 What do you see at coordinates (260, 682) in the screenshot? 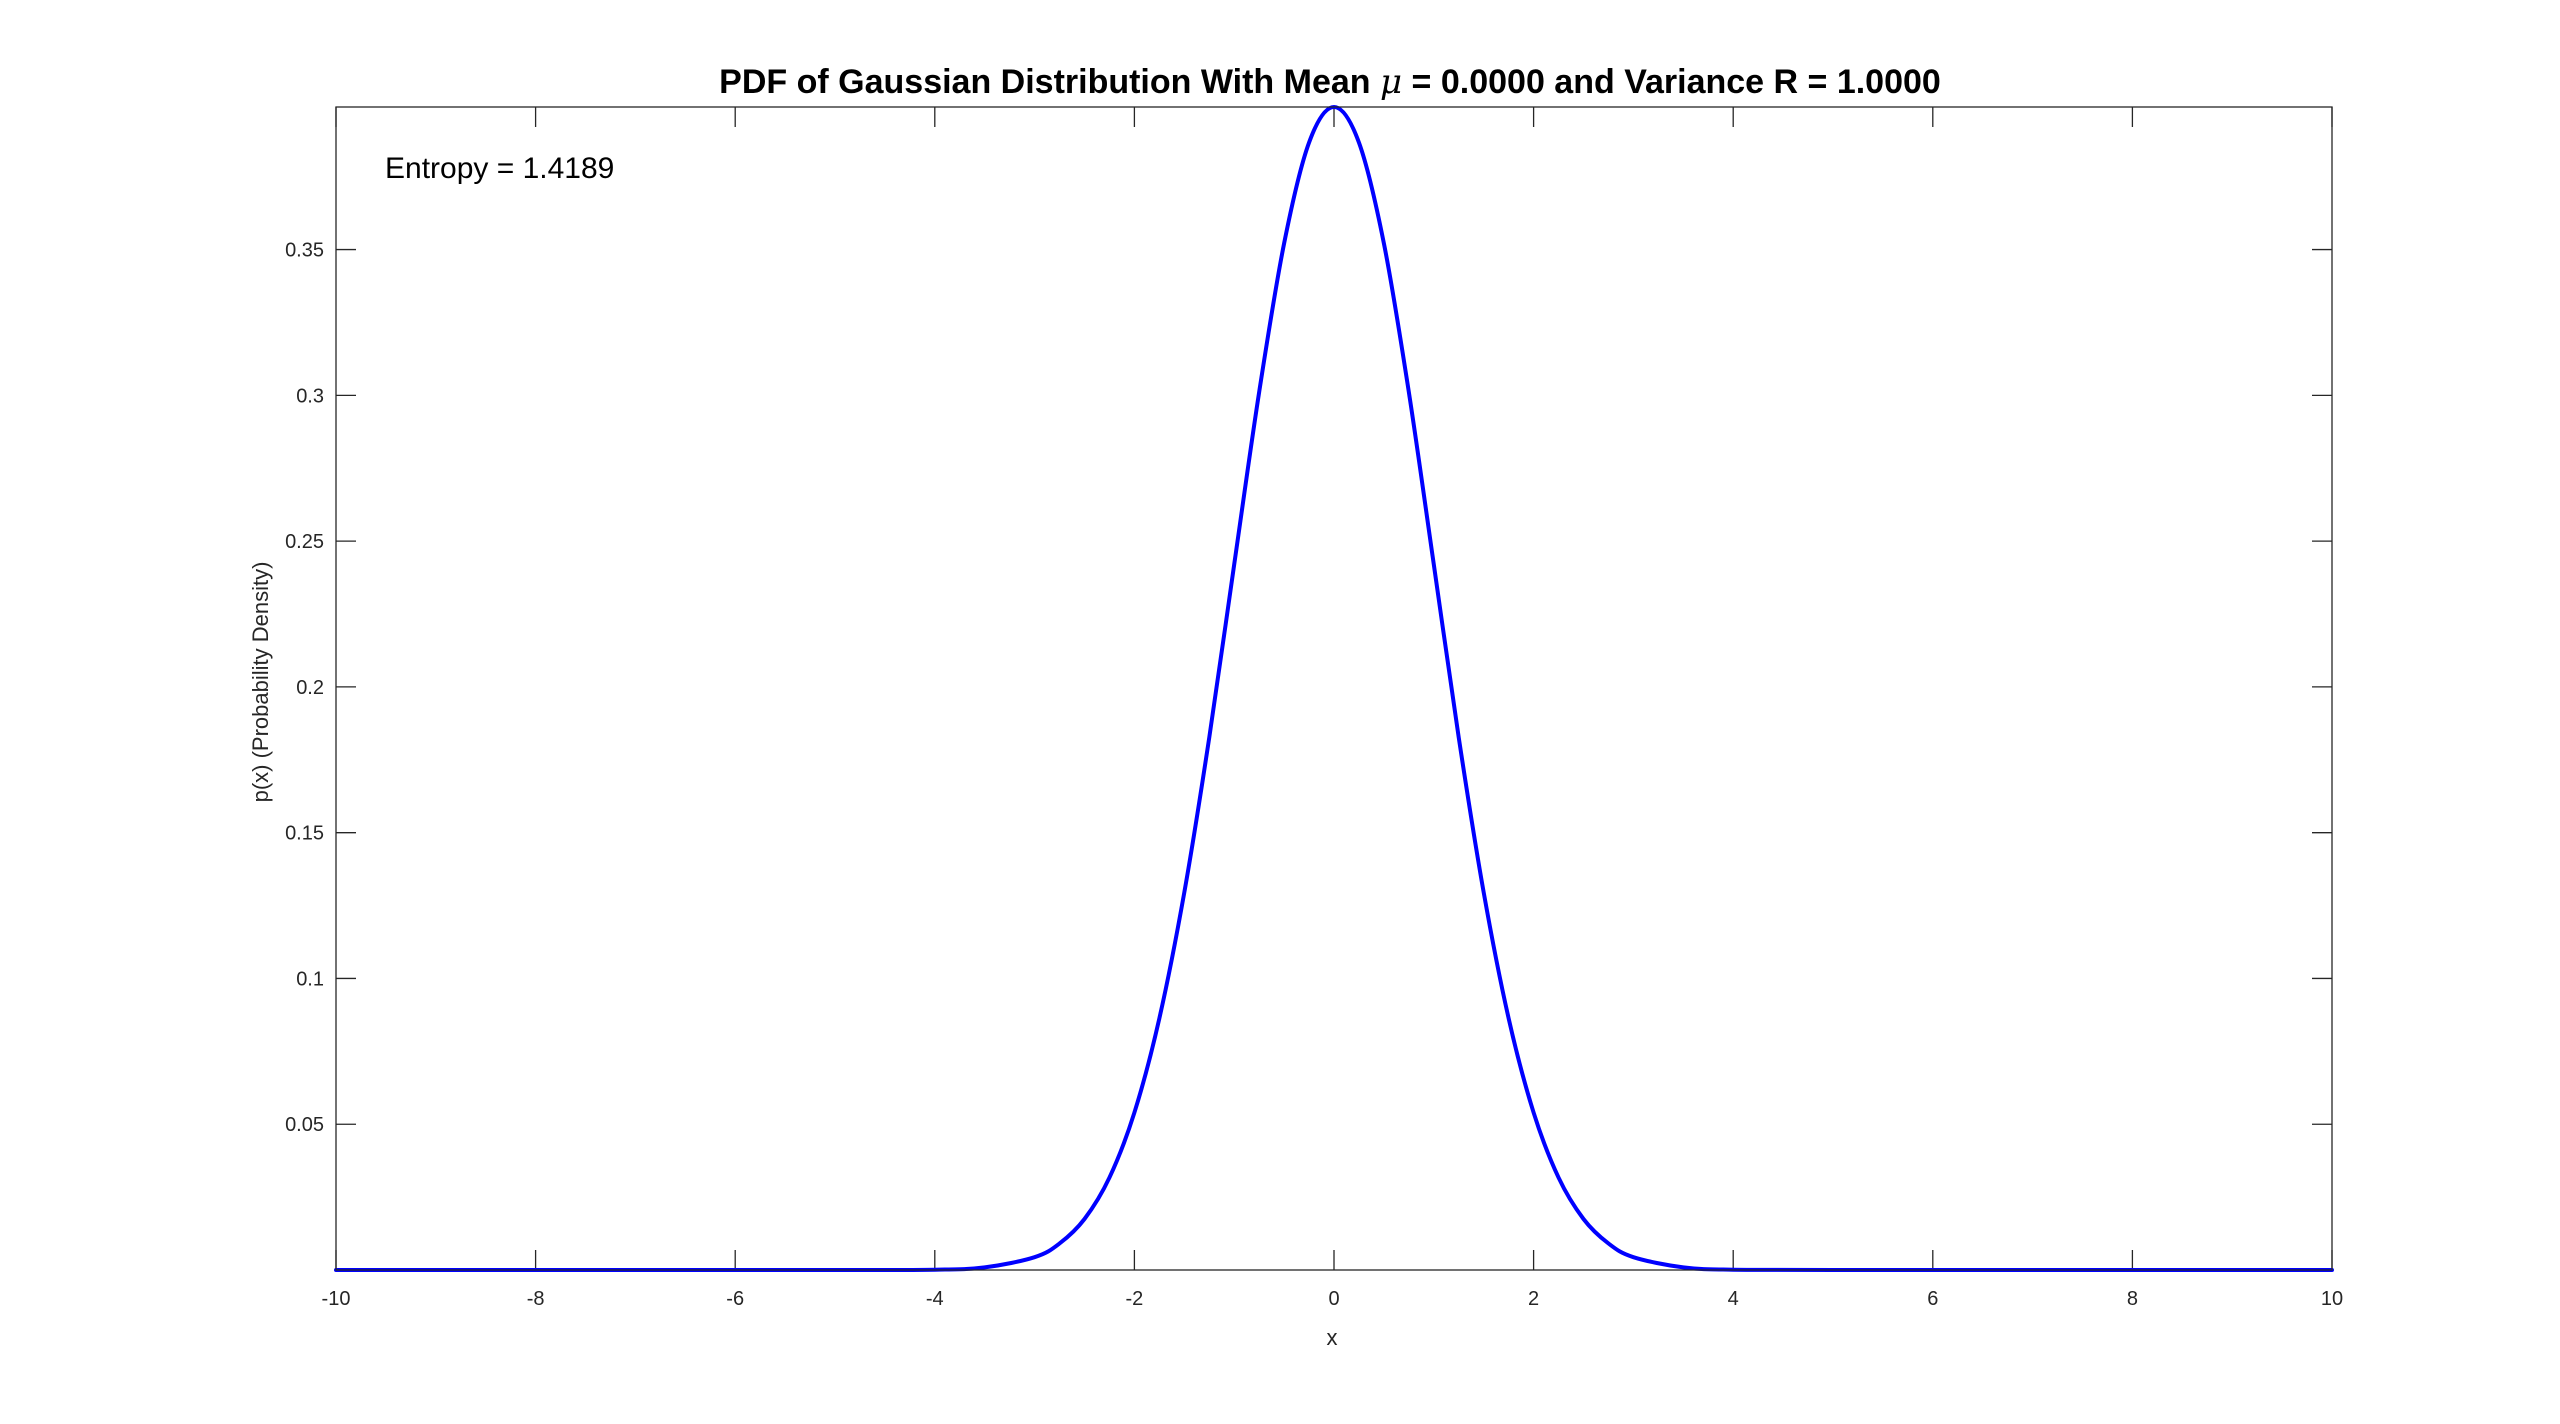
I see `y-axis-title: p(x) (Probability Density)` at bounding box center [260, 682].